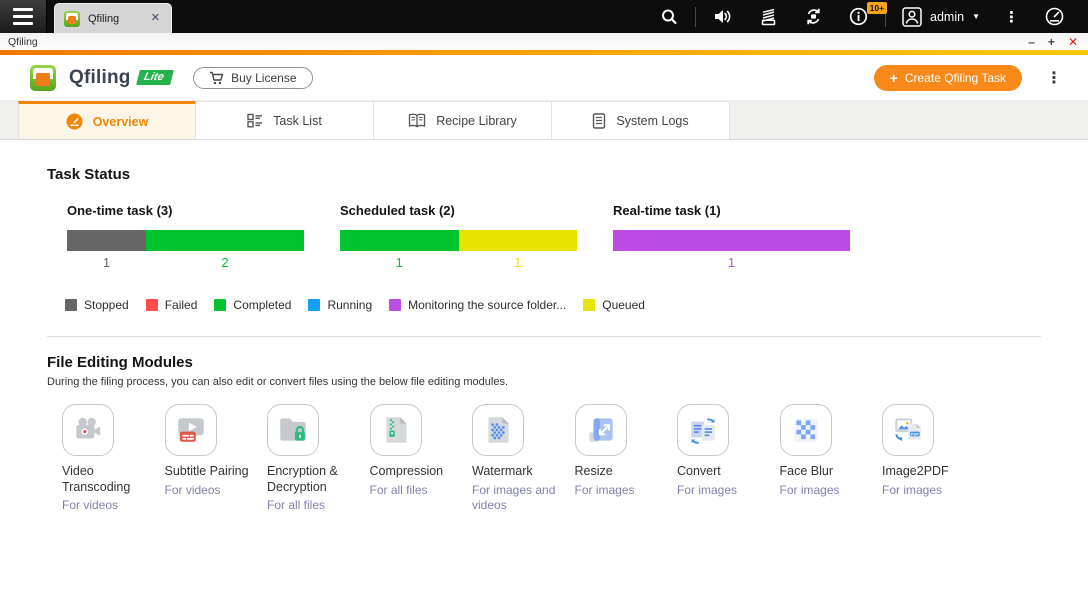 This screenshot has width=1088, height=612. Describe the element at coordinates (933, 458) in the screenshot. I see `module-image2pdf: PDF Image2PDF For images` at that location.